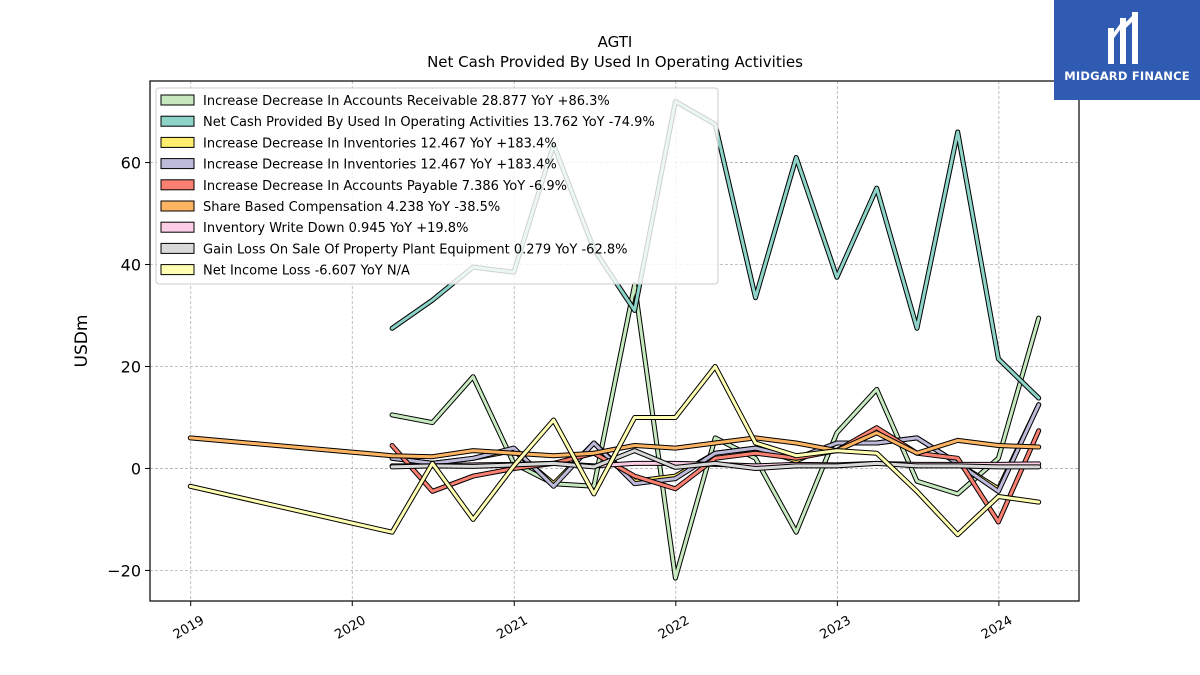 This screenshot has height=675, width=1200. I want to click on x-tick-label: 2019, so click(189, 628).